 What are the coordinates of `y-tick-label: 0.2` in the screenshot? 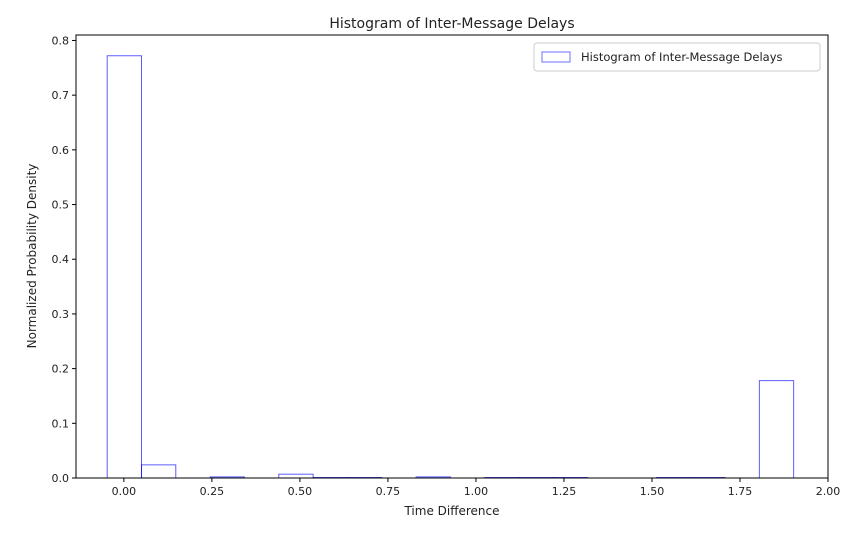 It's located at (61, 369).